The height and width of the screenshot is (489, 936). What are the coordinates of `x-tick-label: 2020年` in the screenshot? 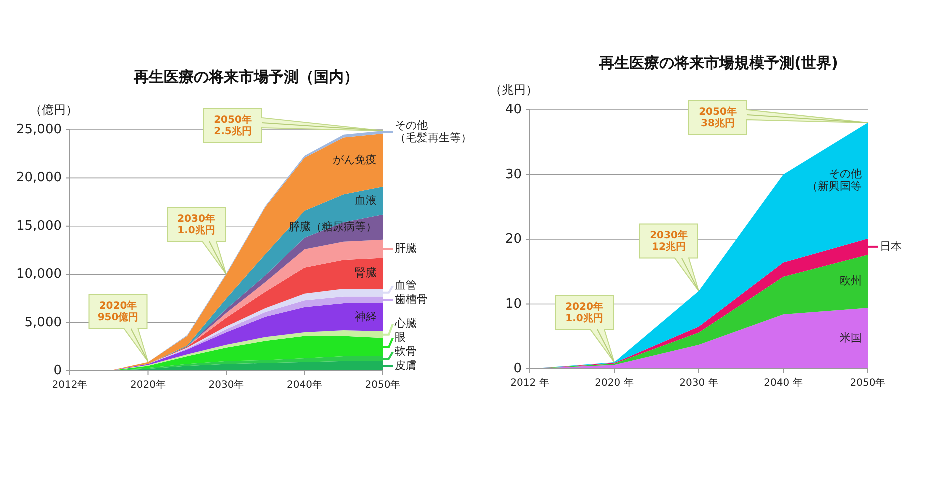 It's located at (148, 385).